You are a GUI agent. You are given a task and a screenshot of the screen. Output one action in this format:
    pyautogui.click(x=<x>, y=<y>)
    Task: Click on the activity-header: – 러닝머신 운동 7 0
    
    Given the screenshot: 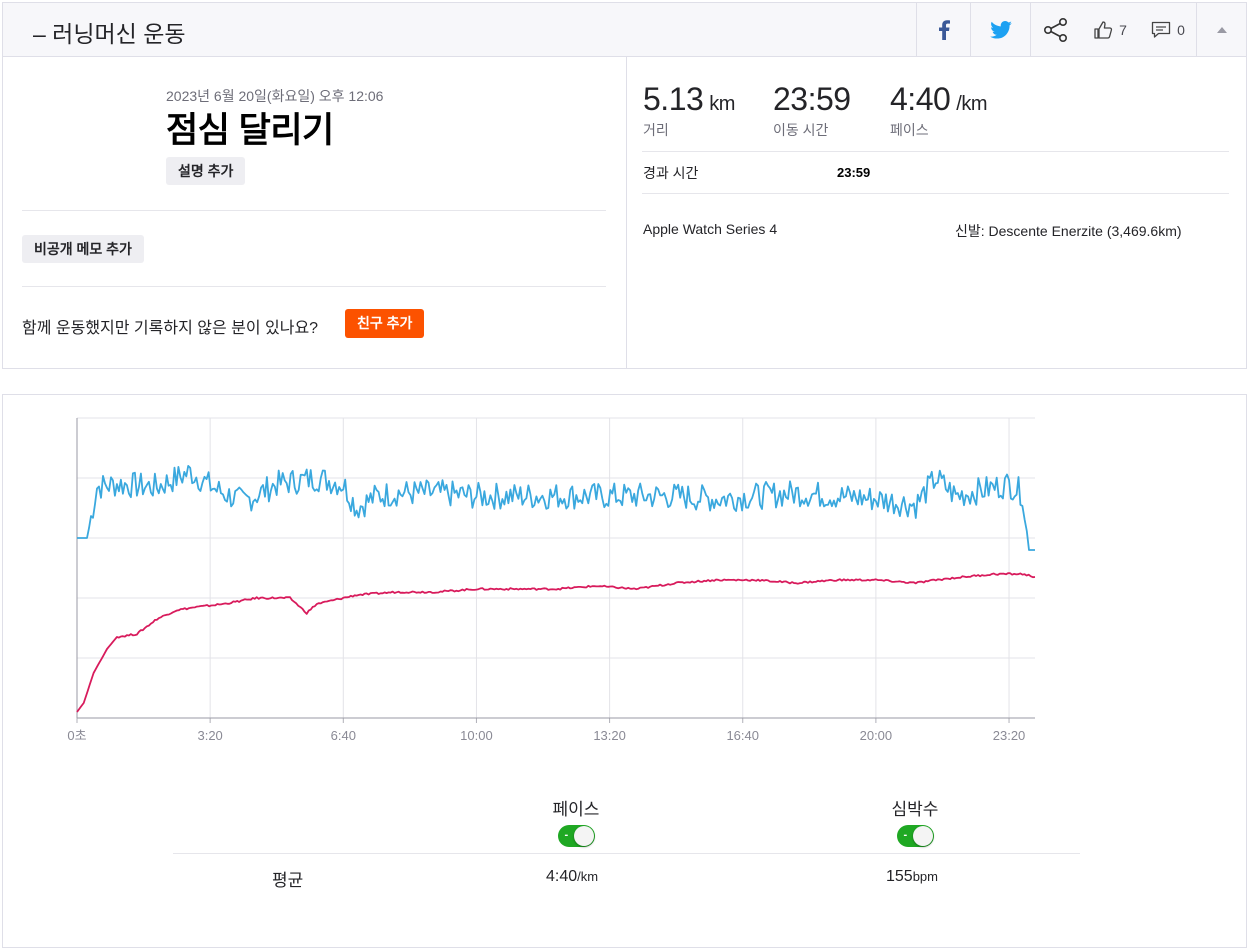 What is the action you would take?
    pyautogui.click(x=624, y=30)
    